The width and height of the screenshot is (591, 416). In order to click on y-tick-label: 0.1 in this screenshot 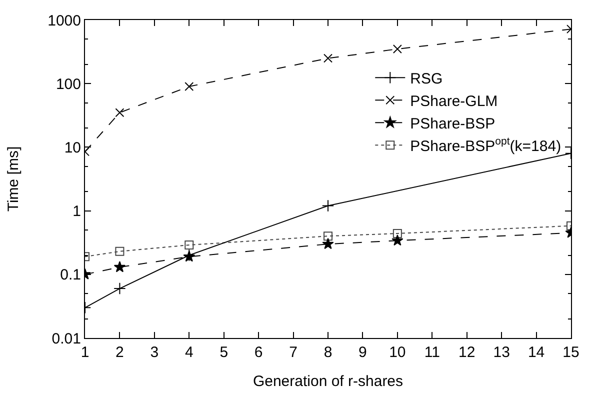, I will do `click(70, 275)`.